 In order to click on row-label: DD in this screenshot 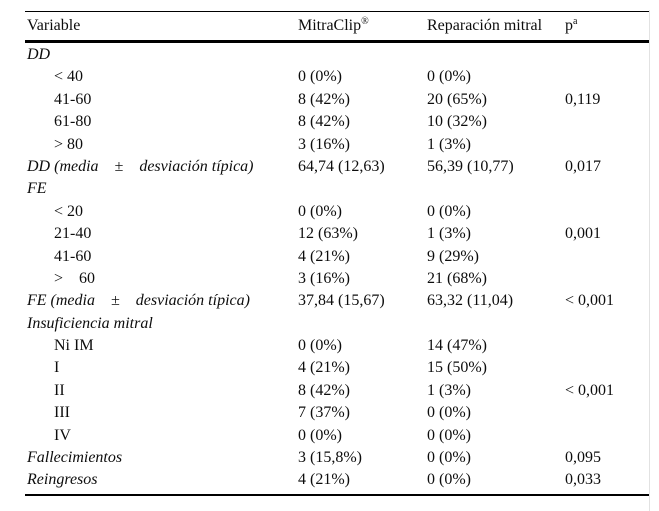, I will do `click(39, 54)`.